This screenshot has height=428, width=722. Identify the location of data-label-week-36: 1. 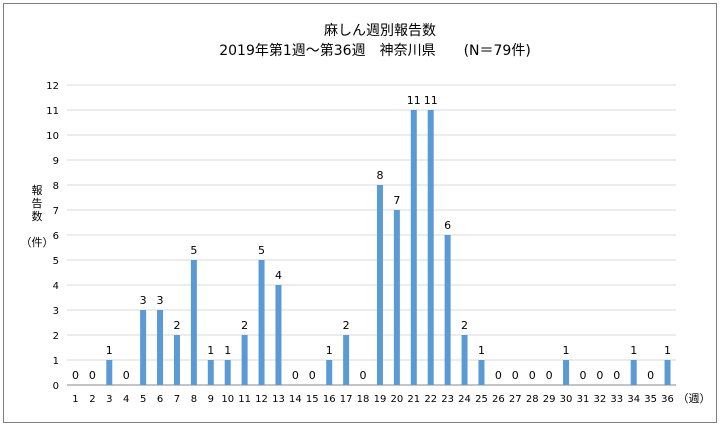
(667, 350).